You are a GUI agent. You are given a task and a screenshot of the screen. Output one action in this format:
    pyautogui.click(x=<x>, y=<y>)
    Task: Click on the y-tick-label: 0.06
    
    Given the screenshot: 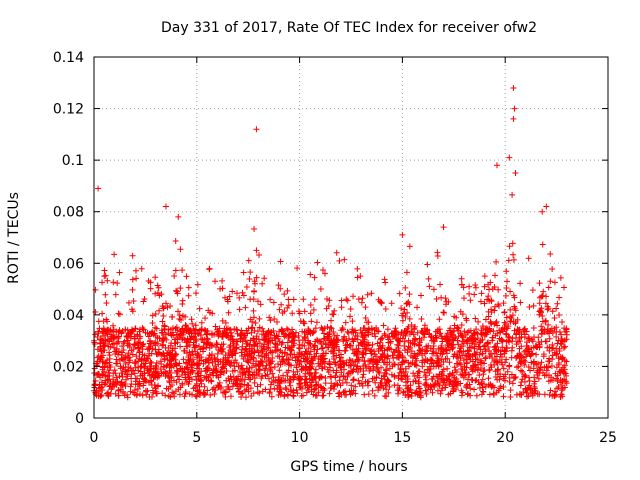 What is the action you would take?
    pyautogui.click(x=68, y=264)
    